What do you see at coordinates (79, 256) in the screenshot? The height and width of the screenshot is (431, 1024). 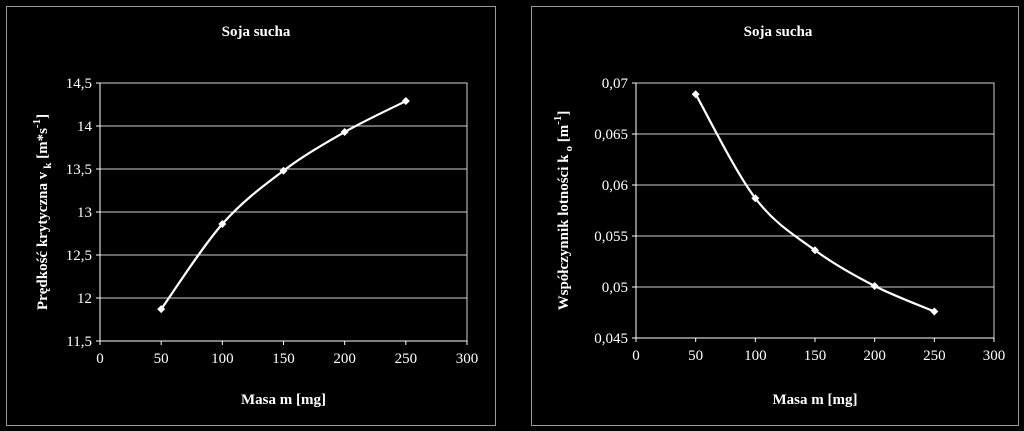 I see `y-tick-label: 12,5` at bounding box center [79, 256].